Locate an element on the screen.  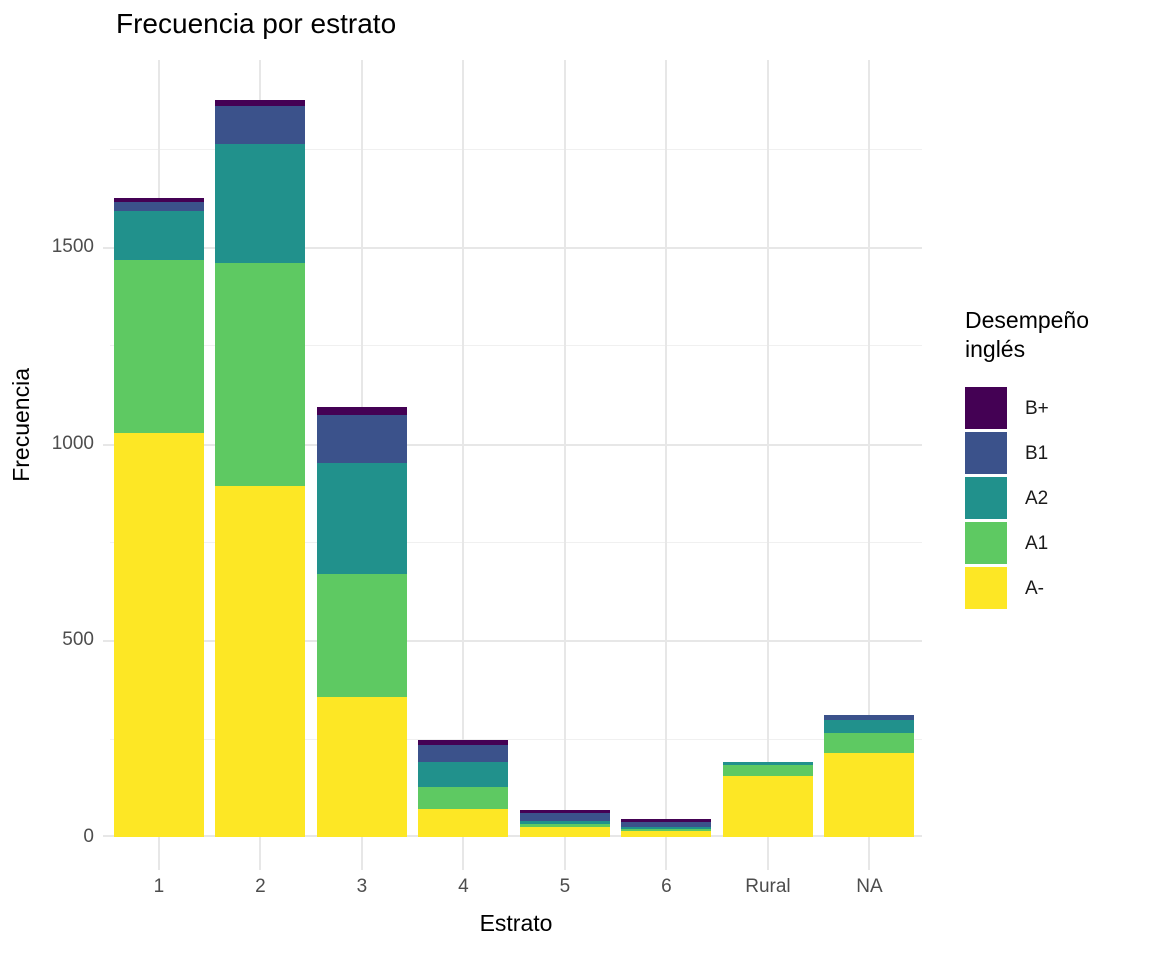
bar-segment-5-A2 is located at coordinates (564, 822).